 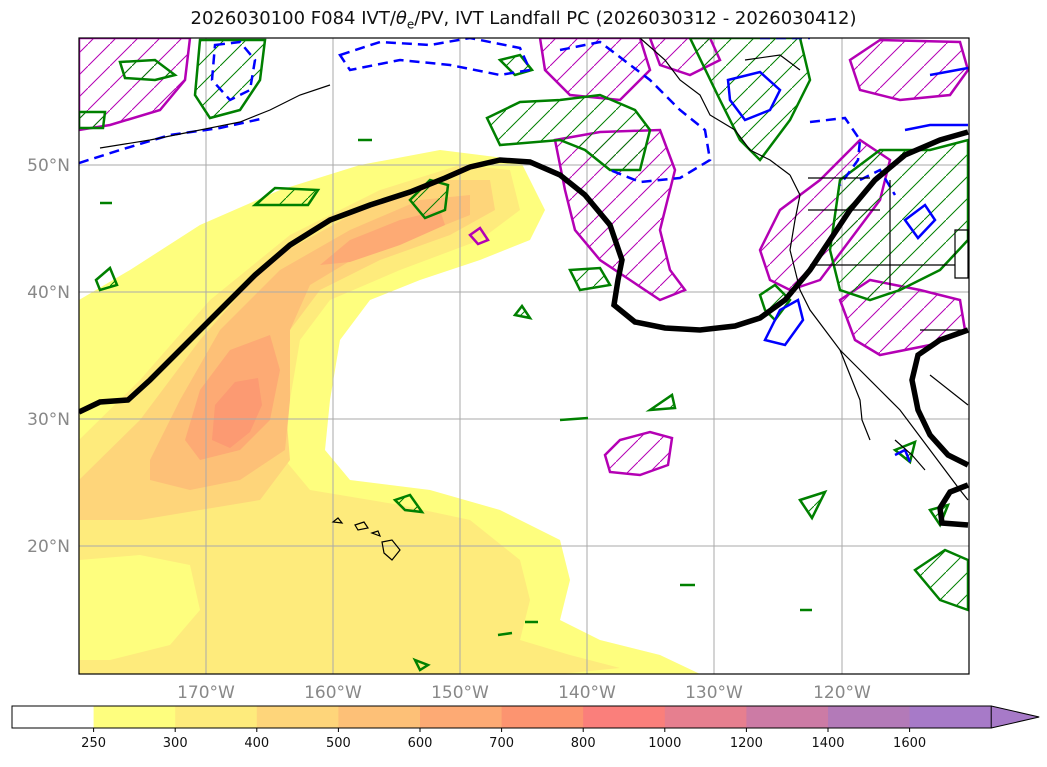 What do you see at coordinates (366, 539) in the screenshot?
I see `hawaii` at bounding box center [366, 539].